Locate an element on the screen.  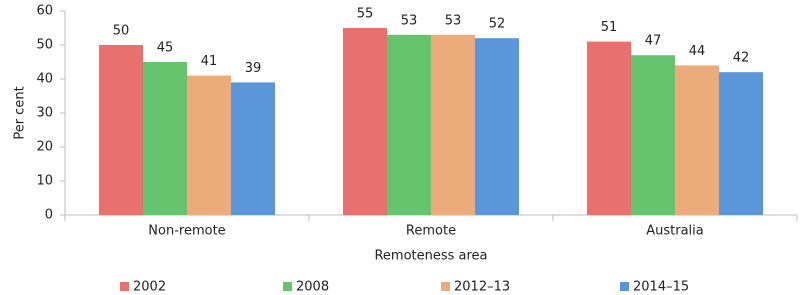
data-label: 52 is located at coordinates (497, 24).